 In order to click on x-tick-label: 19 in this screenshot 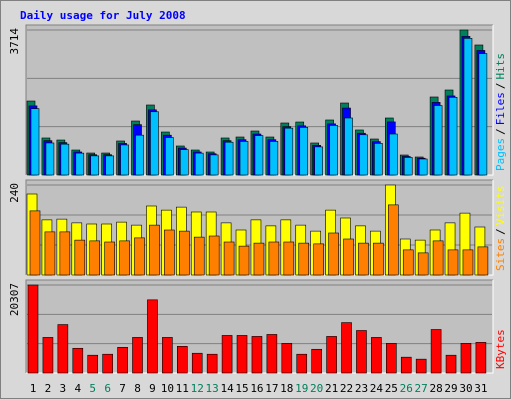, I will do `click(301, 388)`.